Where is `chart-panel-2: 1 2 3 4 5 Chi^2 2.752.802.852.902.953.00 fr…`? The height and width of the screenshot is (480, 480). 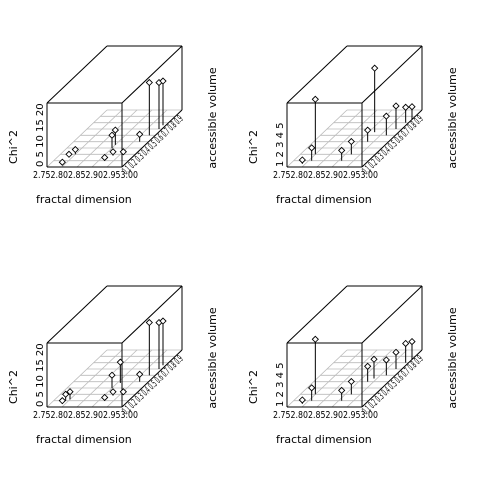
chart-panel-2: 1 2 3 4 5 Chi^2 2.752.802.852.902.953.00 fr… is located at coordinates (353, 125).